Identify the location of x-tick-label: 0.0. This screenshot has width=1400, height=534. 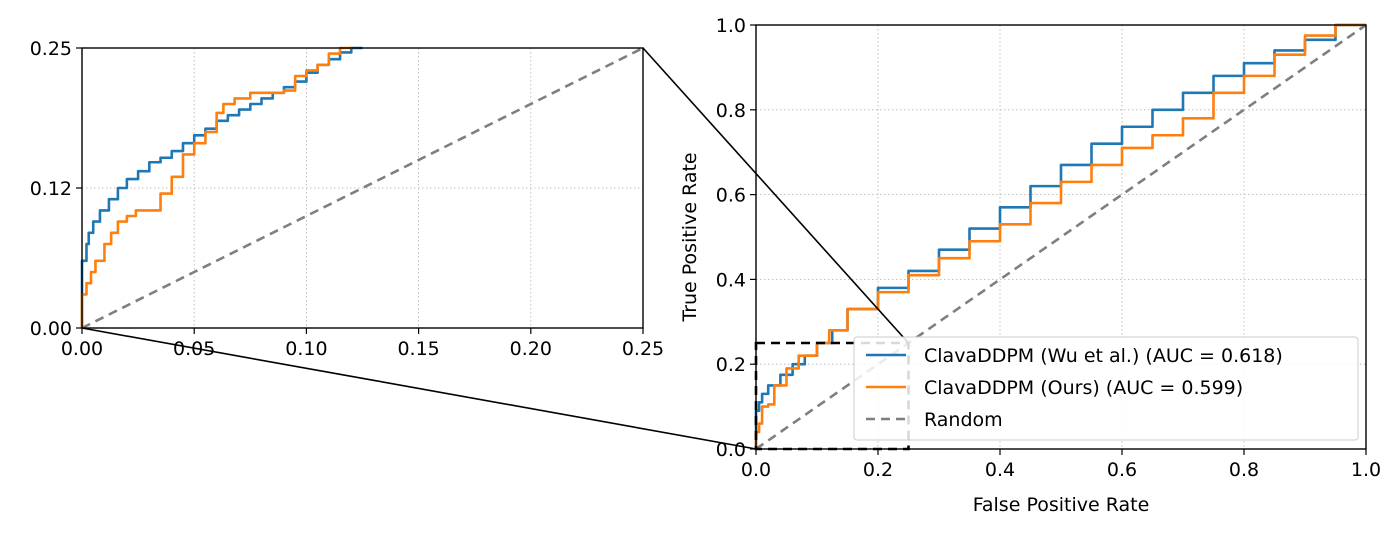
(756, 470).